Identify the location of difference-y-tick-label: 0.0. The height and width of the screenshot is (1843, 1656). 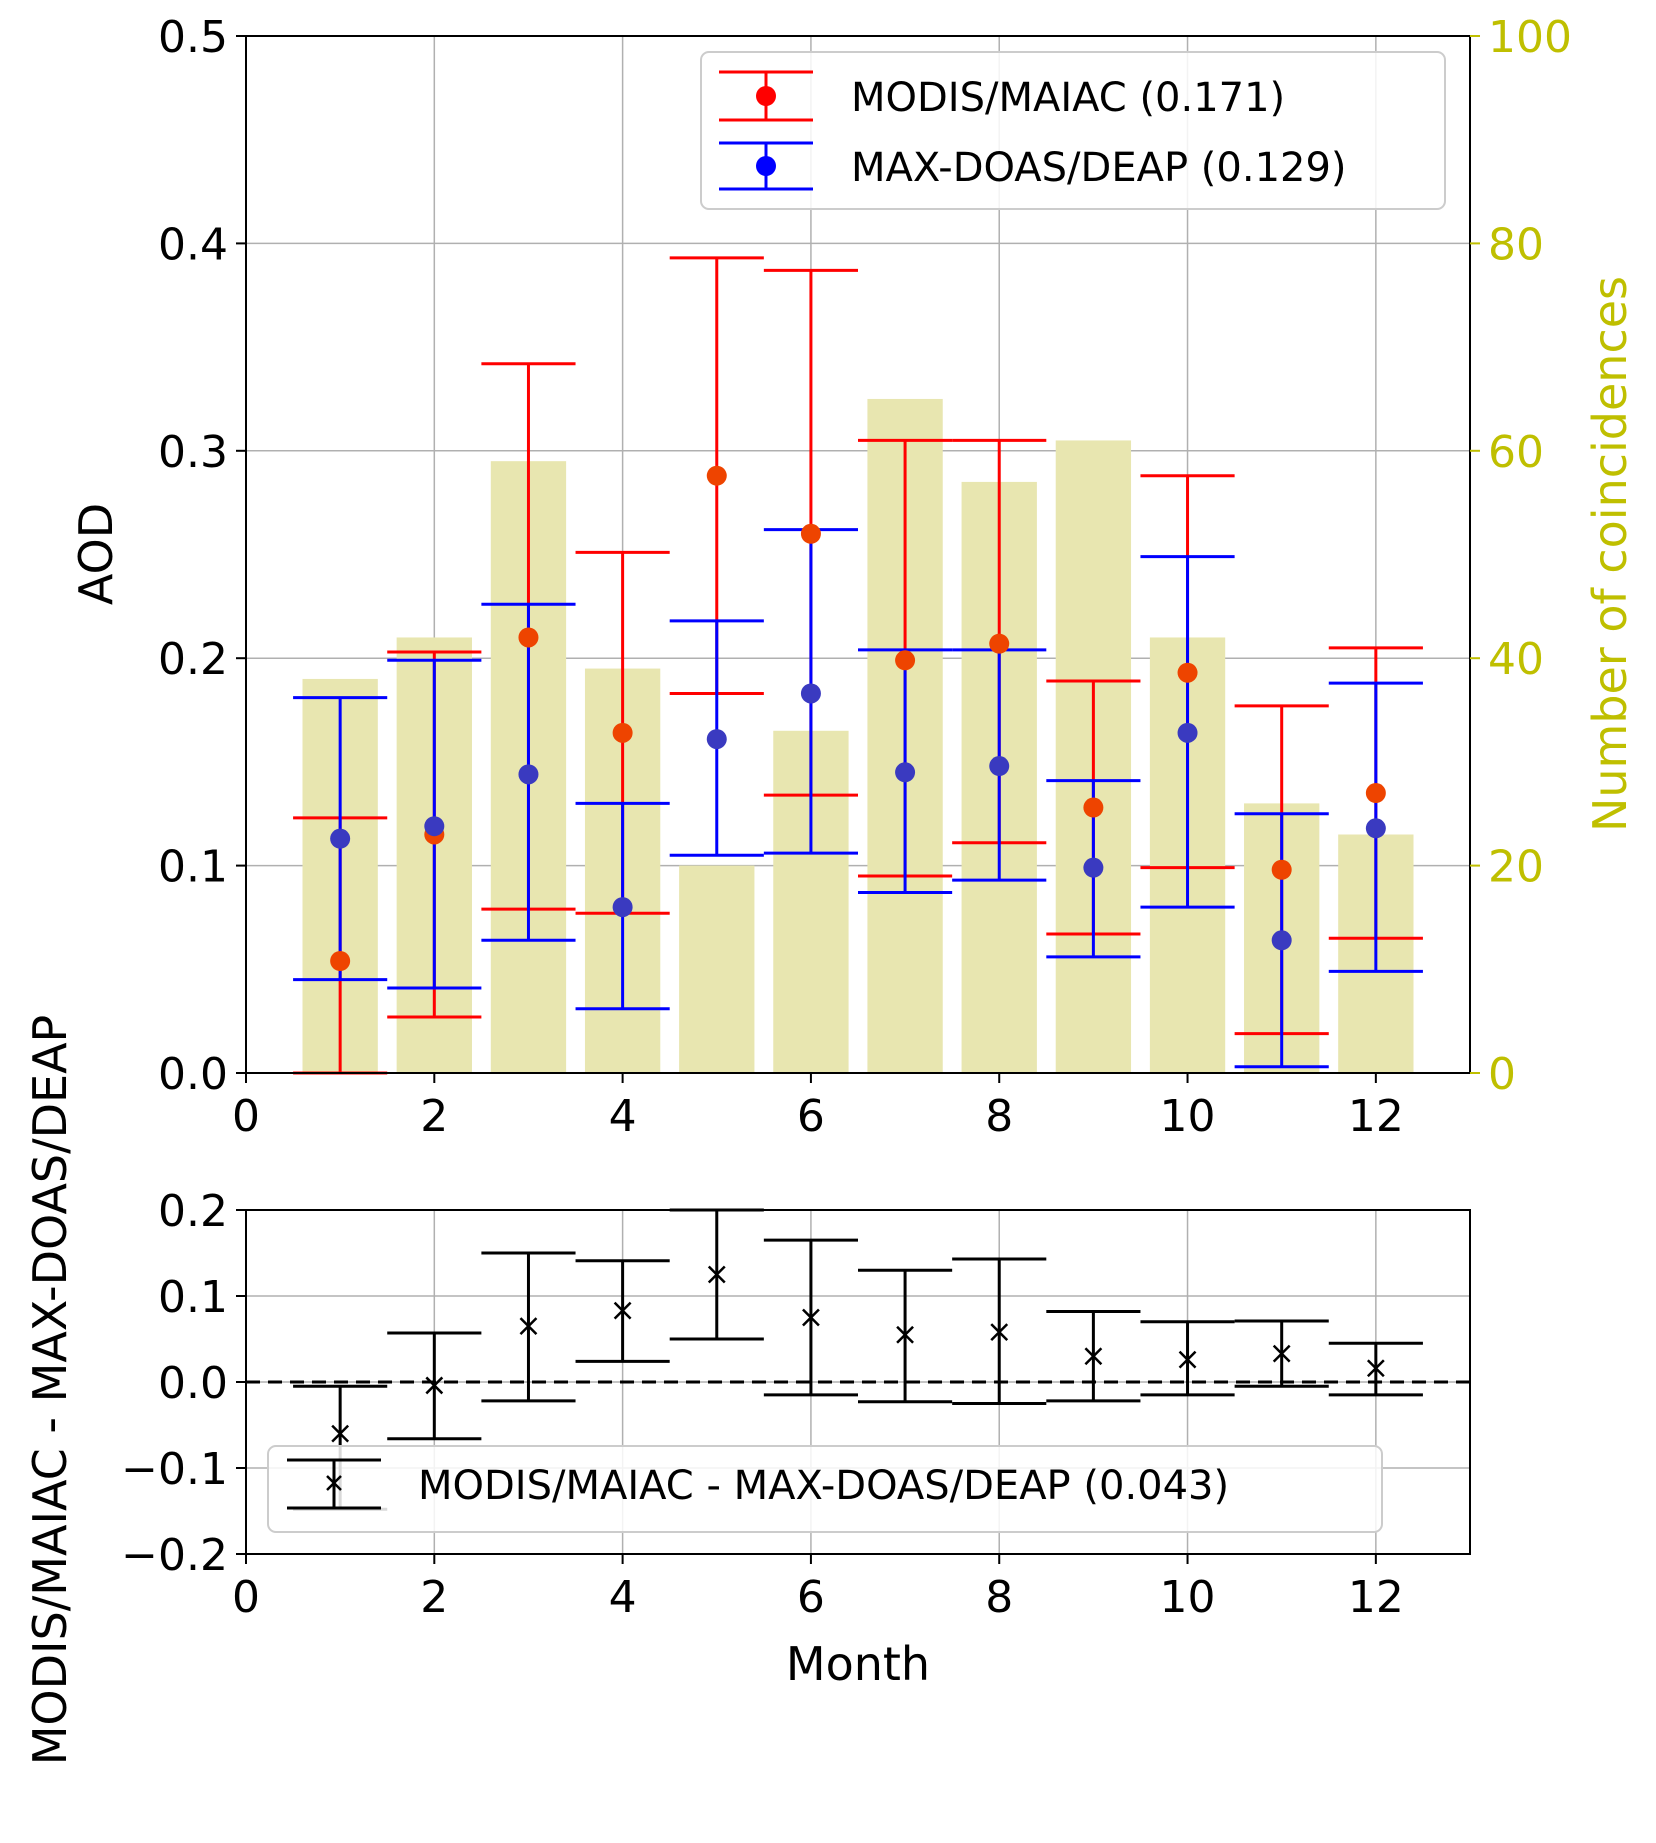
(193, 1383).